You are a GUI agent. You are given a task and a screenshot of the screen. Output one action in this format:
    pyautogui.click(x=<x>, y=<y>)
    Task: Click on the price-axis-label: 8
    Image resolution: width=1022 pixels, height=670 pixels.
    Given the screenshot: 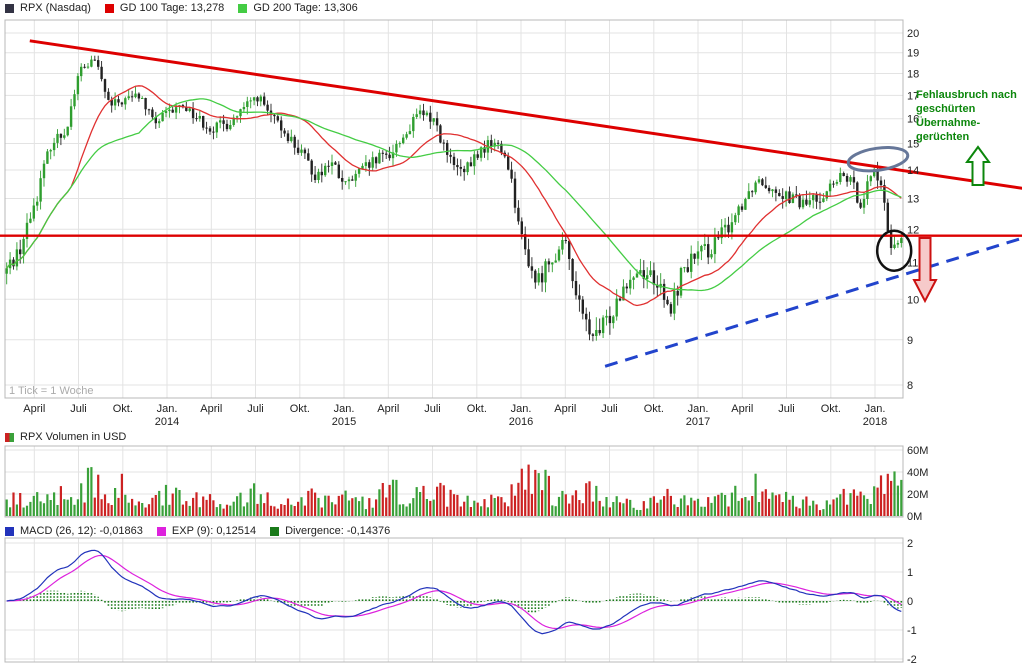 What is the action you would take?
    pyautogui.click(x=910, y=386)
    